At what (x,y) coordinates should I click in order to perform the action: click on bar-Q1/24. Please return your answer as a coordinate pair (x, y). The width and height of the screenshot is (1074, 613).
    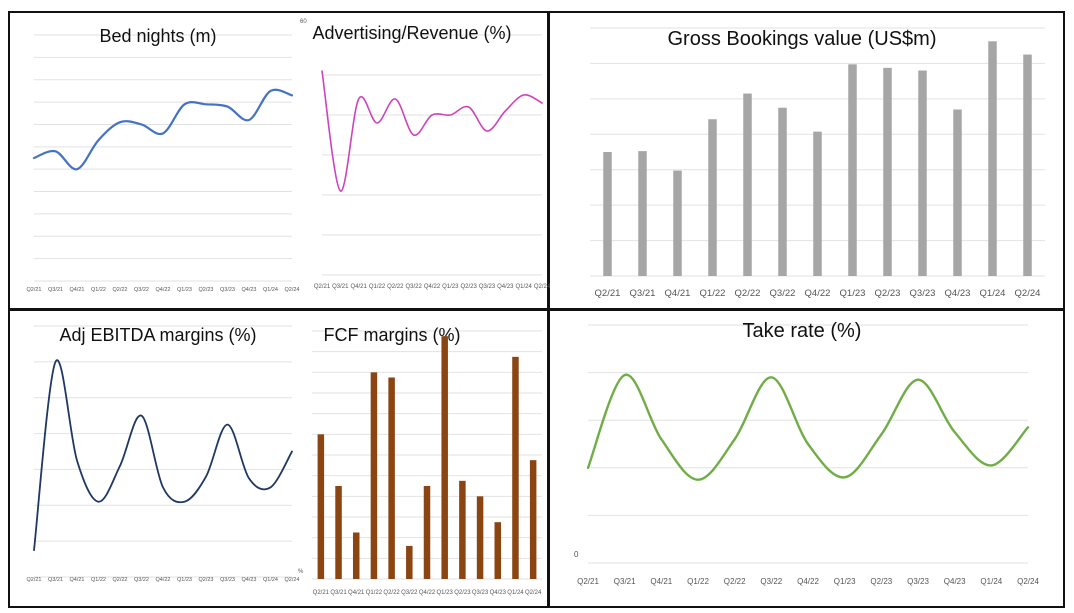
    Looking at the image, I should click on (515, 467).